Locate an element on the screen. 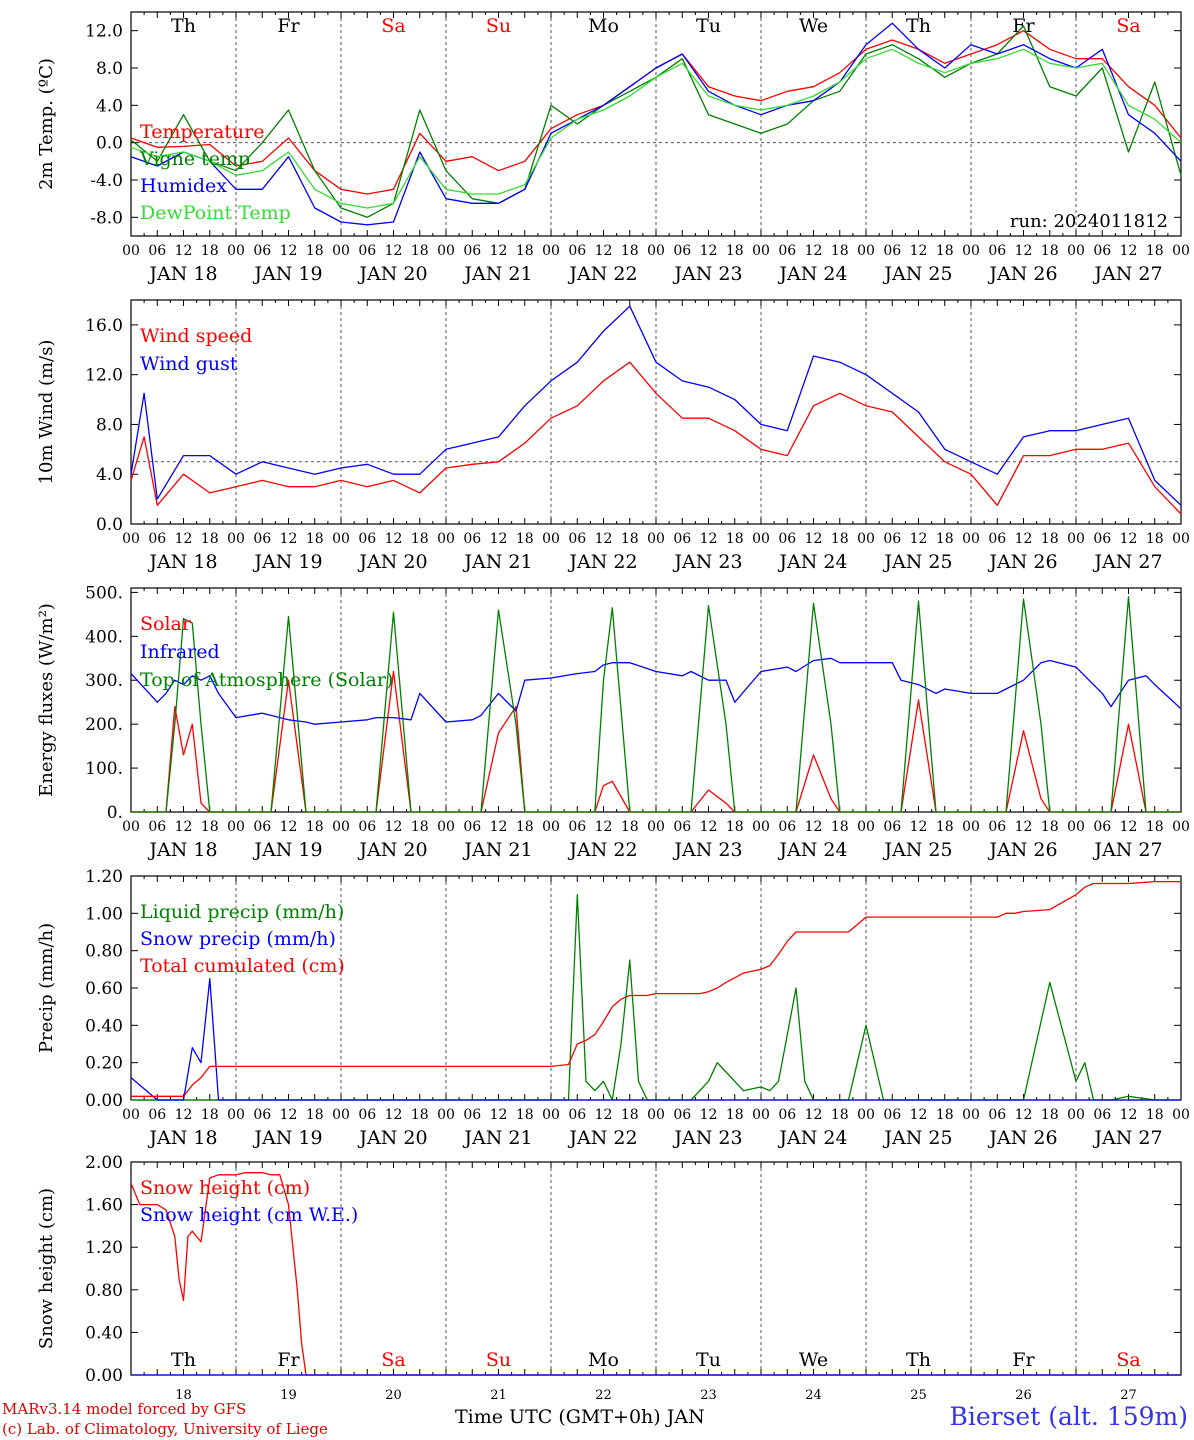  y-tick-label: 8.0 is located at coordinates (109, 425).